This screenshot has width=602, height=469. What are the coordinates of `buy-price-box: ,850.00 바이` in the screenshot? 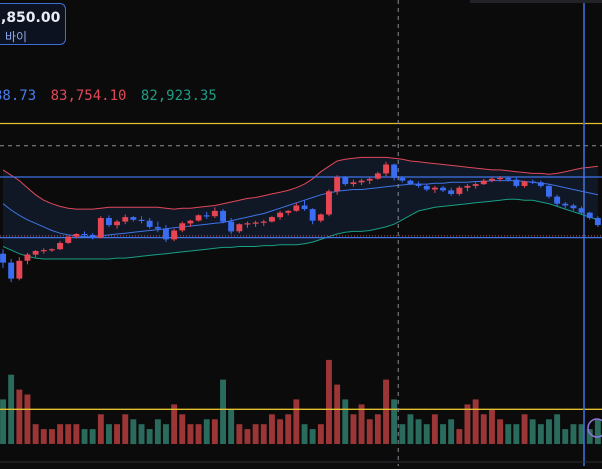 It's located at (33, 24).